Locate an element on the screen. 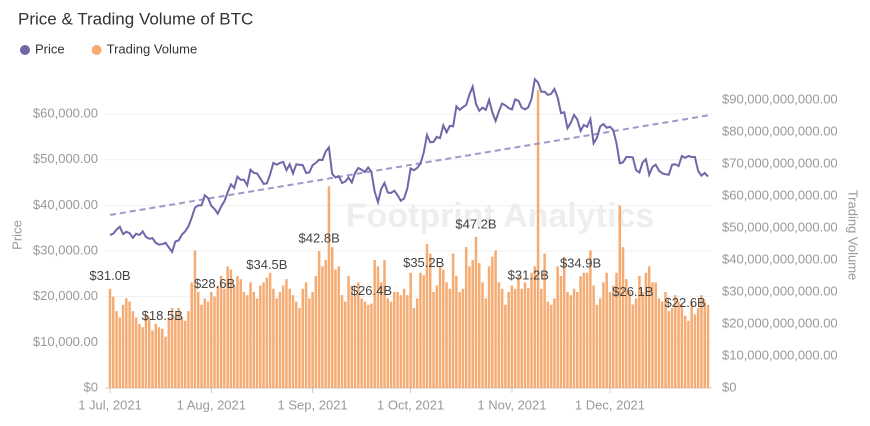 This screenshot has width=870, height=426. y2-tick-label: $30,000,000,000.00 is located at coordinates (780, 290).